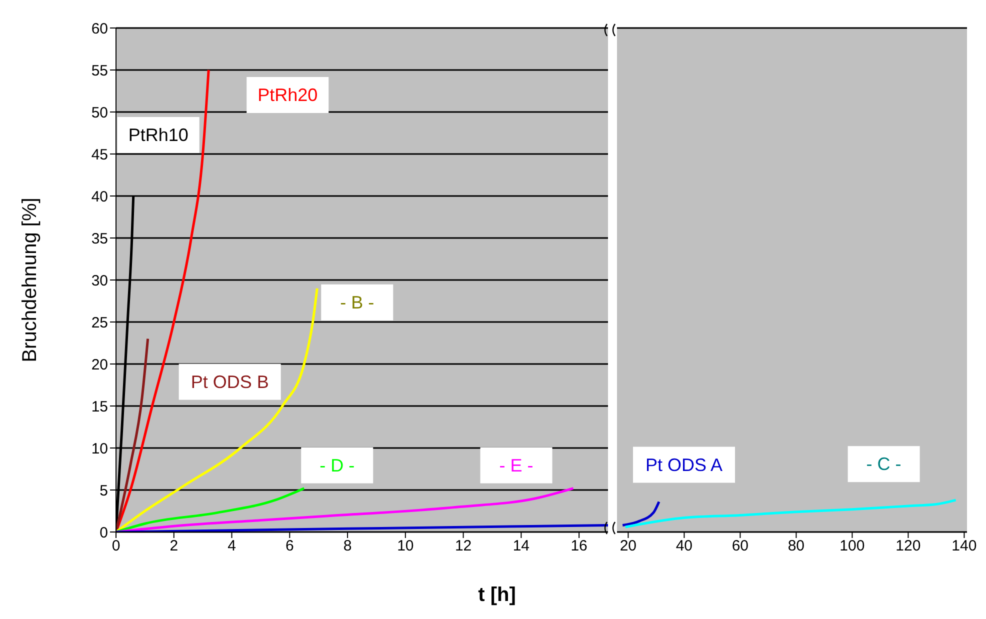 The image size is (986, 619). I want to click on y-tick-label: 55, so click(99, 71).